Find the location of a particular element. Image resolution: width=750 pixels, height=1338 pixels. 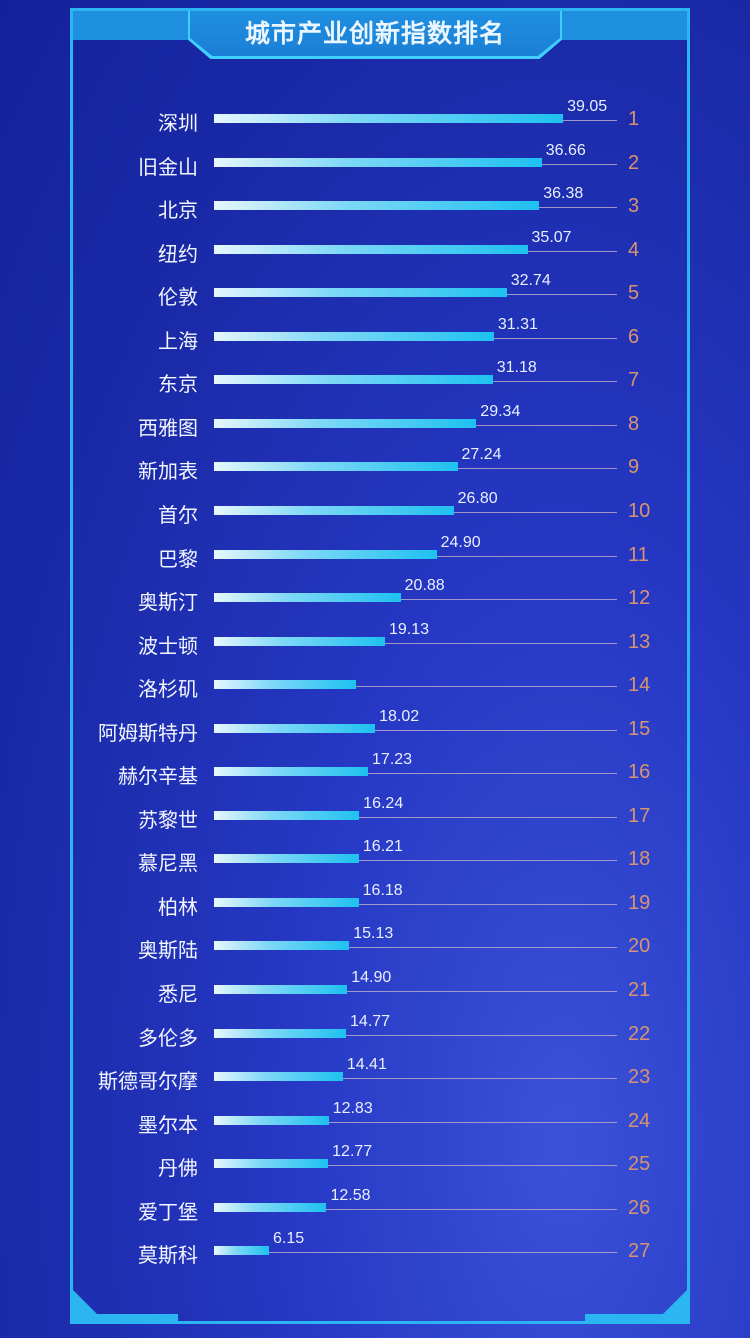

bar-row: 波士顿 19.13 13 is located at coordinates (375, 651).